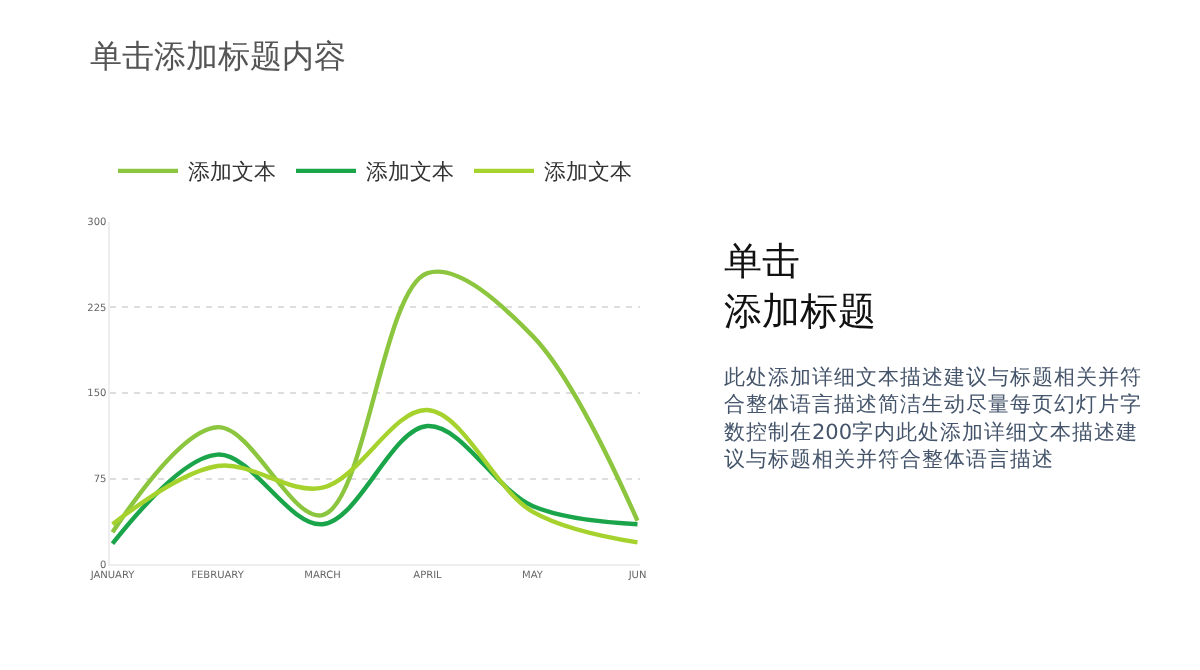 The height and width of the screenshot is (670, 1200). I want to click on chart-title: 单击添加标题内容, so click(218, 56).